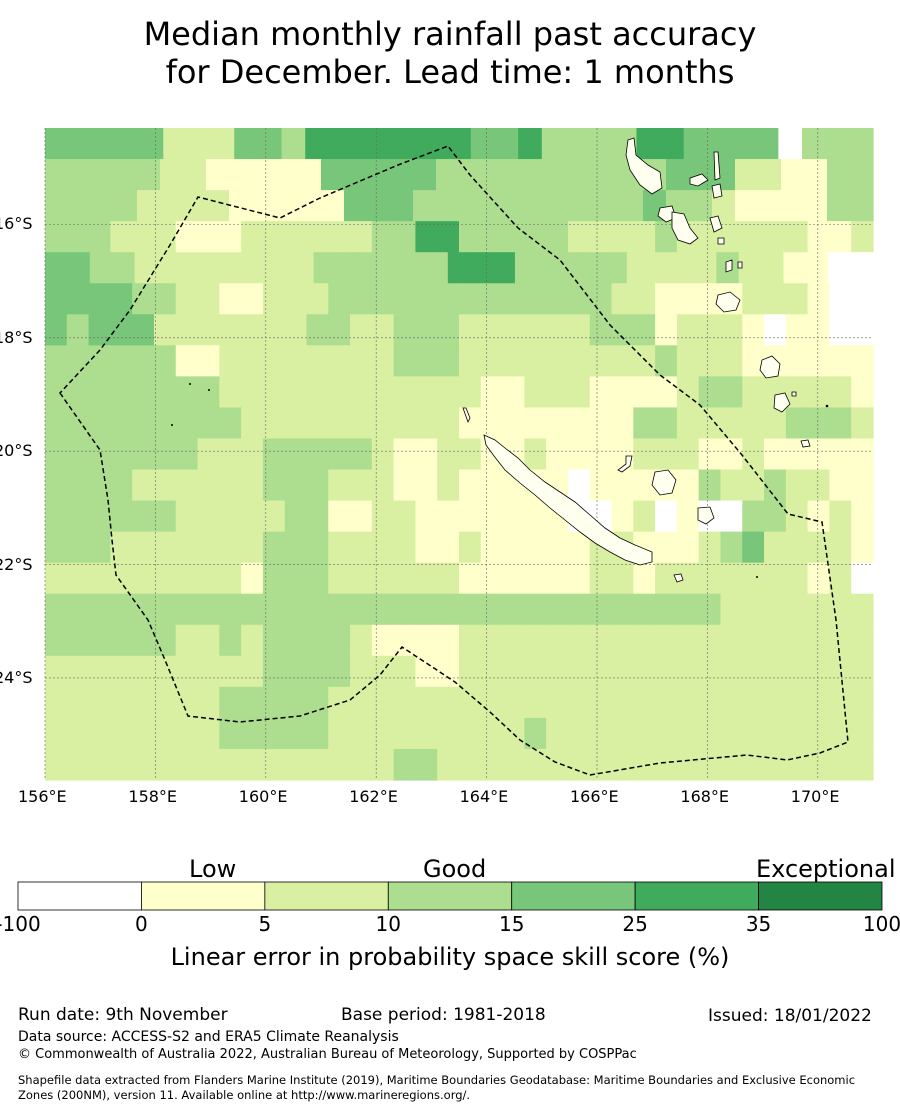  What do you see at coordinates (16, 564) in the screenshot?
I see `y-tick-label: 22°S` at bounding box center [16, 564].